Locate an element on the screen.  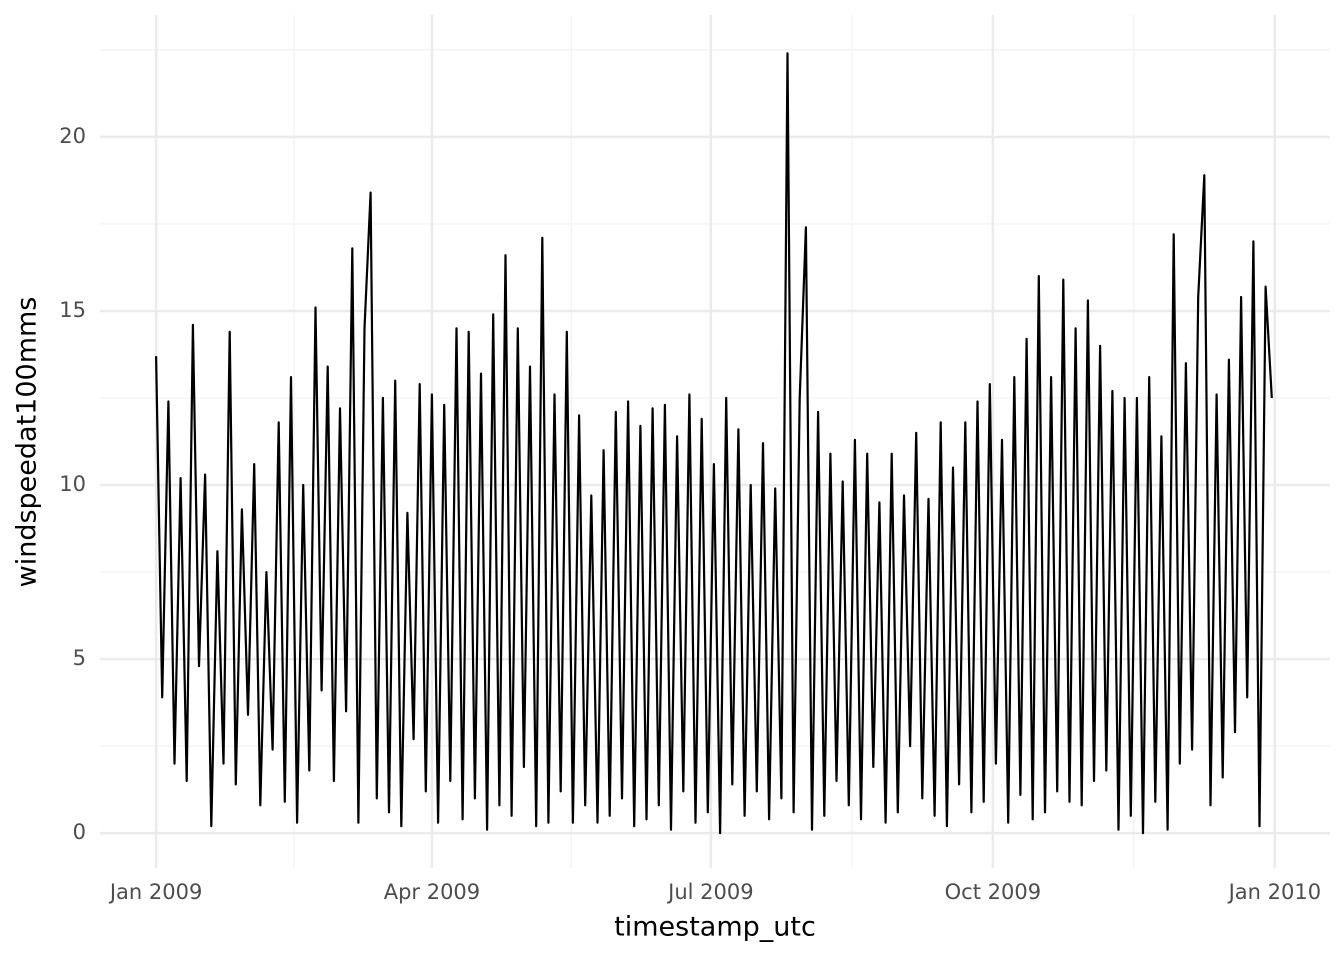
y-tick-label: 20 is located at coordinates (72, 136).